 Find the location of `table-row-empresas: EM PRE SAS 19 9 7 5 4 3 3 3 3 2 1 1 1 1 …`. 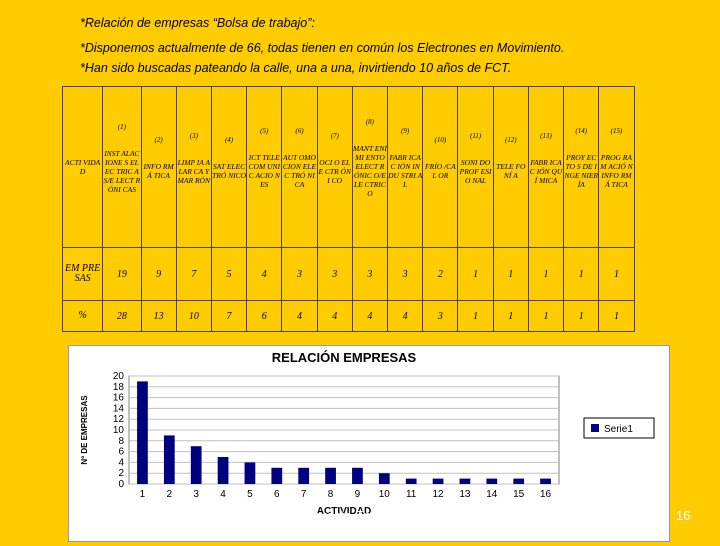

table-row-empresas: EM PRE SAS 19 9 7 5 4 3 3 3 3 2 1 1 1 1 … is located at coordinates (365, 274).